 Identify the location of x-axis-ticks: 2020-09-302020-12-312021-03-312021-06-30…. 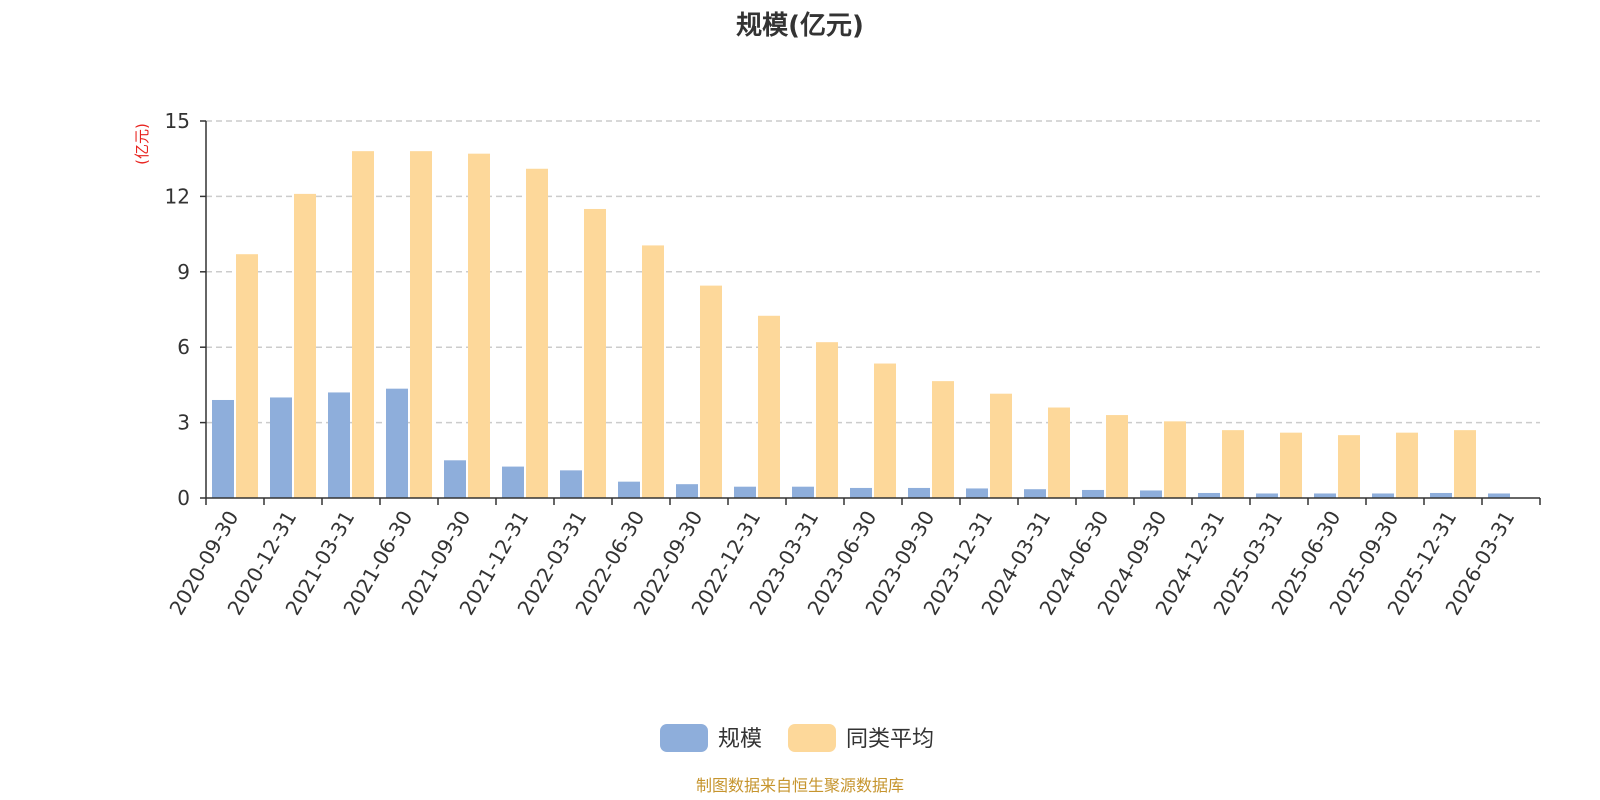
(852, 558).